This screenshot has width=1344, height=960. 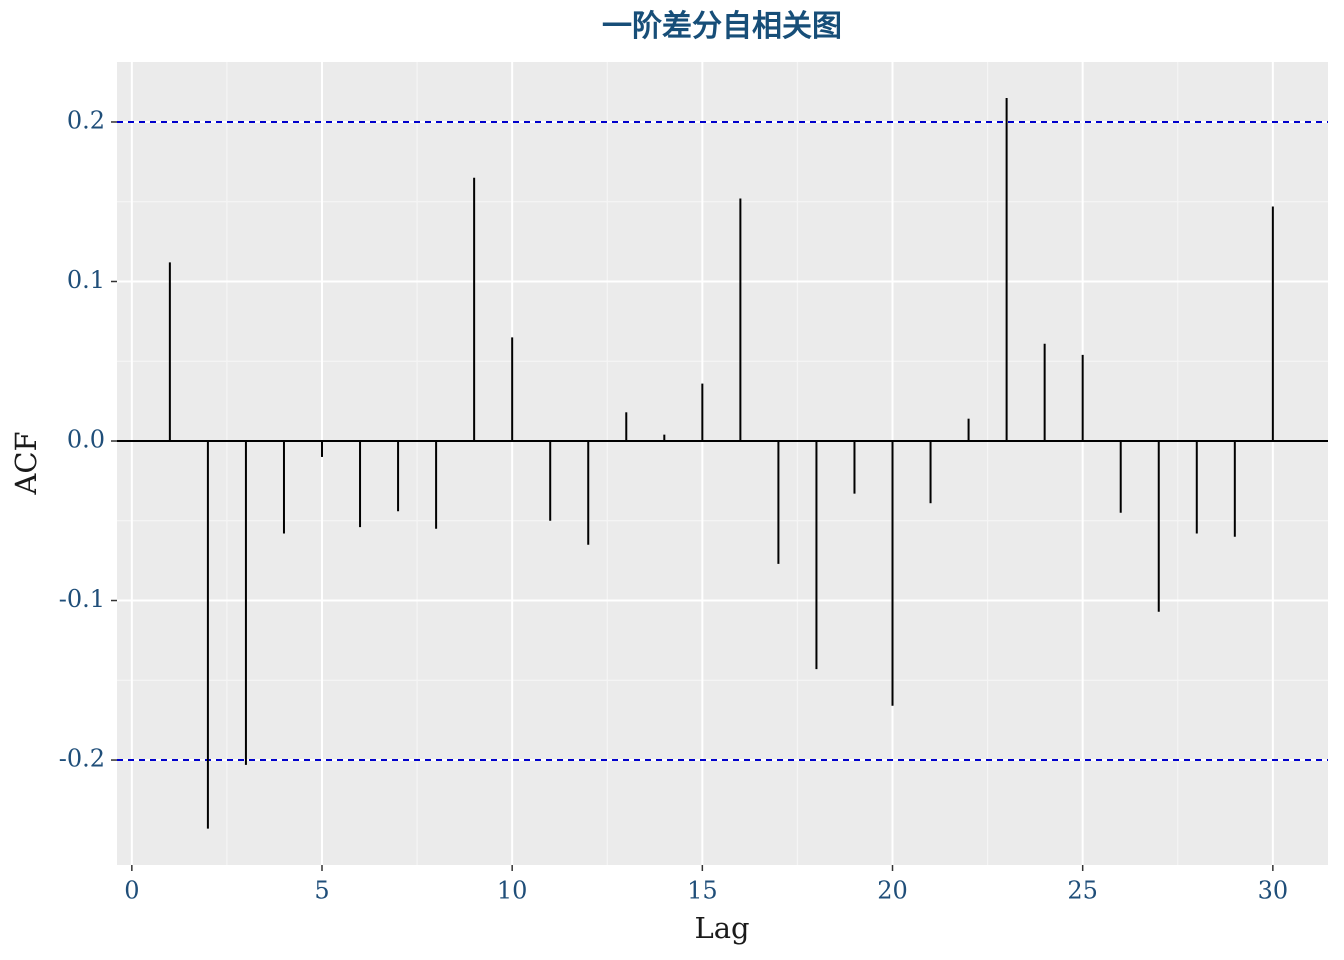 I want to click on x-tick-label: 10, so click(x=512, y=891).